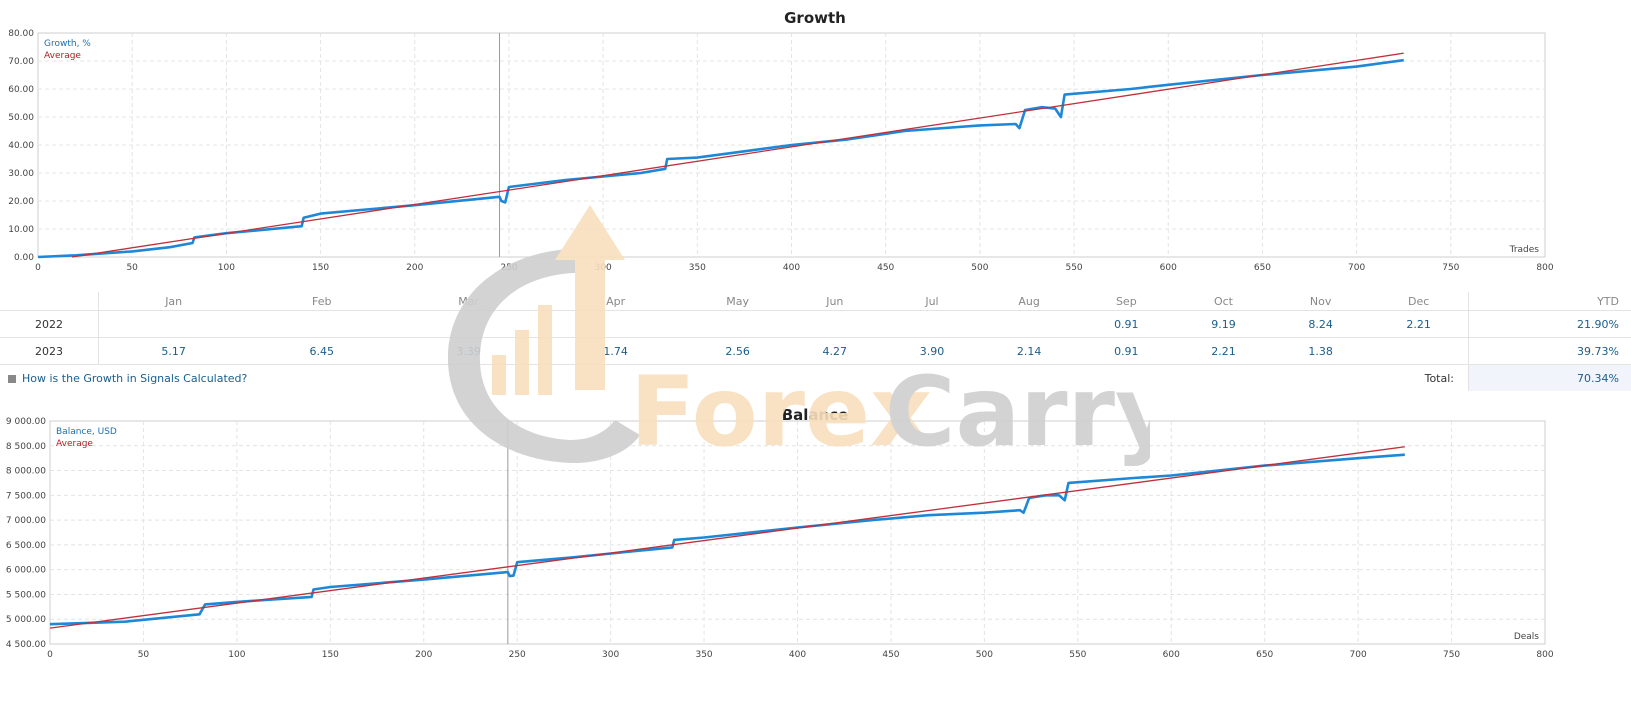 The image size is (1631, 702). I want to click on cell-value: 3.39, so click(469, 351).